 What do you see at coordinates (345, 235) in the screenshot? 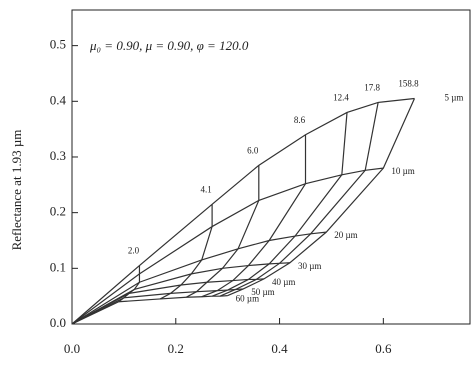
I see `radius-label: 20 µm` at bounding box center [345, 235].